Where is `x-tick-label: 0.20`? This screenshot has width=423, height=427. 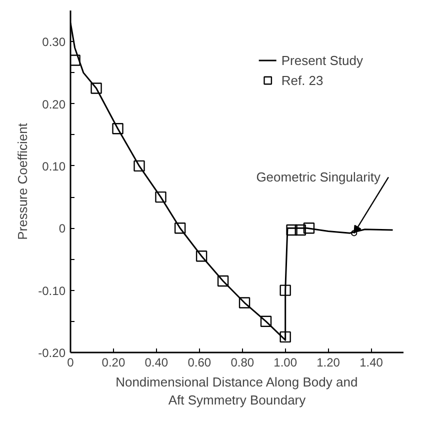 x-tick-label: 0.20 is located at coordinates (114, 363).